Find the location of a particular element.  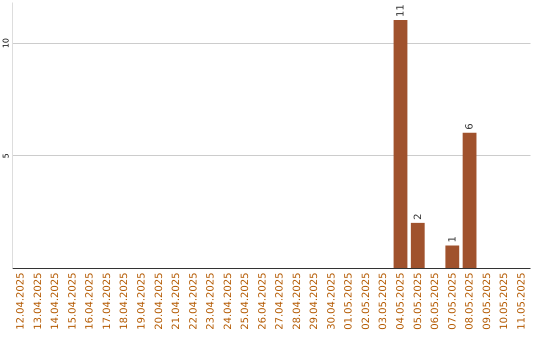

x-tick-label: 29.04.2025 is located at coordinates (314, 301).